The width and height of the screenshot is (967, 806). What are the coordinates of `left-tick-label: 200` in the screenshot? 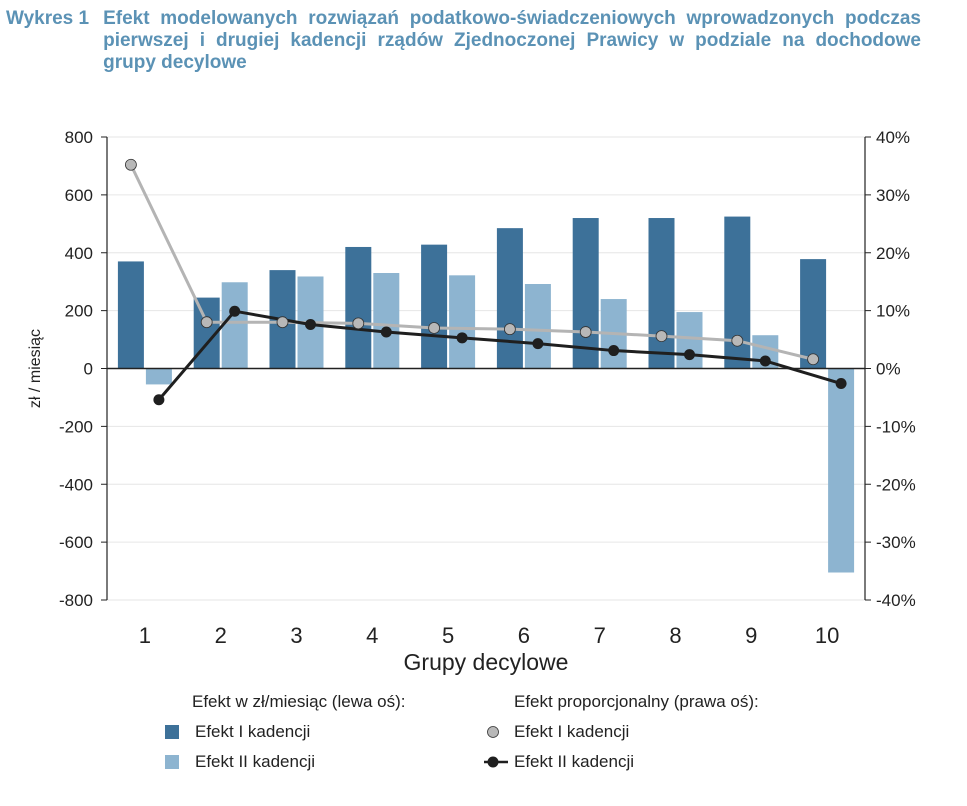 It's located at (79, 311).